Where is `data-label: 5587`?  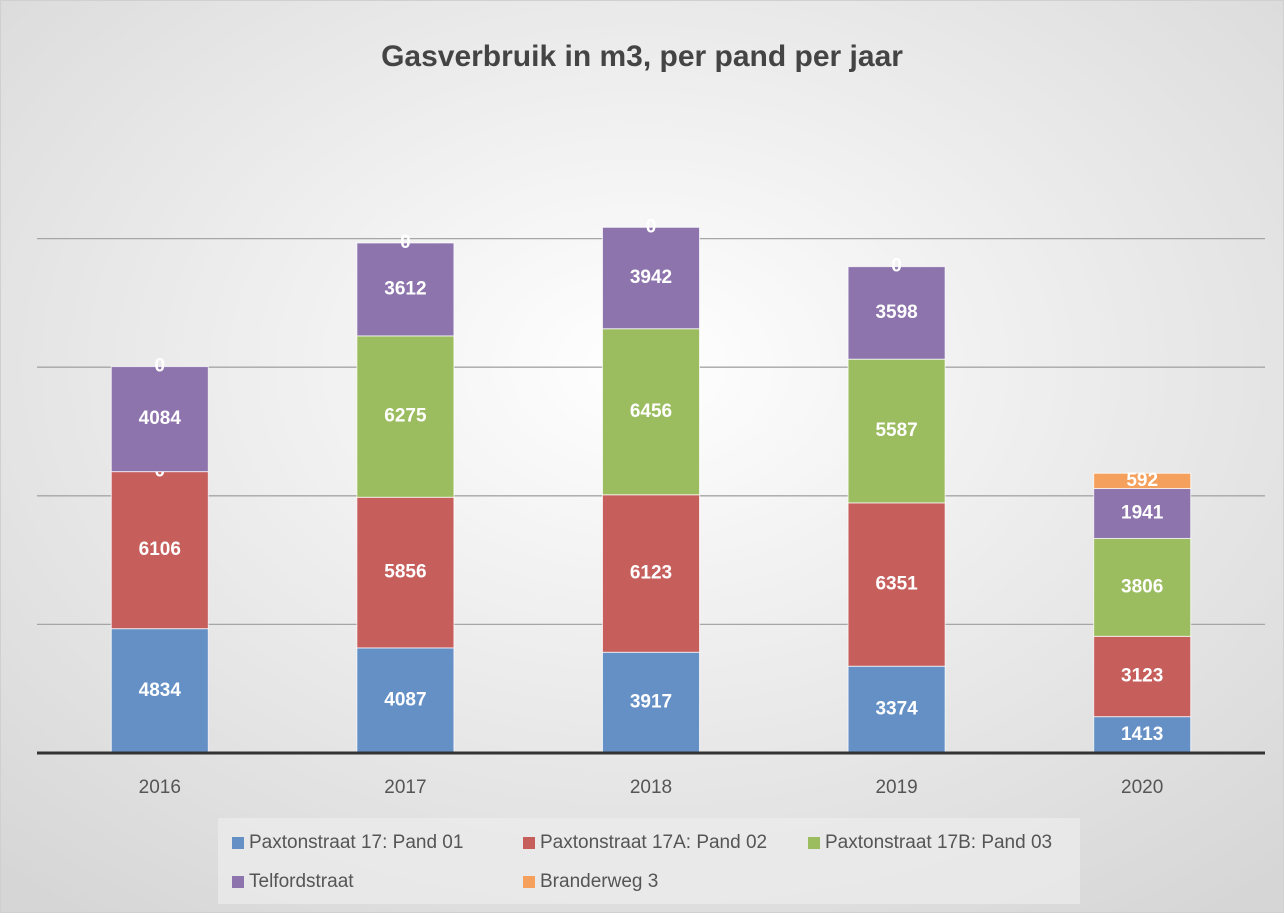 data-label: 5587 is located at coordinates (896, 430).